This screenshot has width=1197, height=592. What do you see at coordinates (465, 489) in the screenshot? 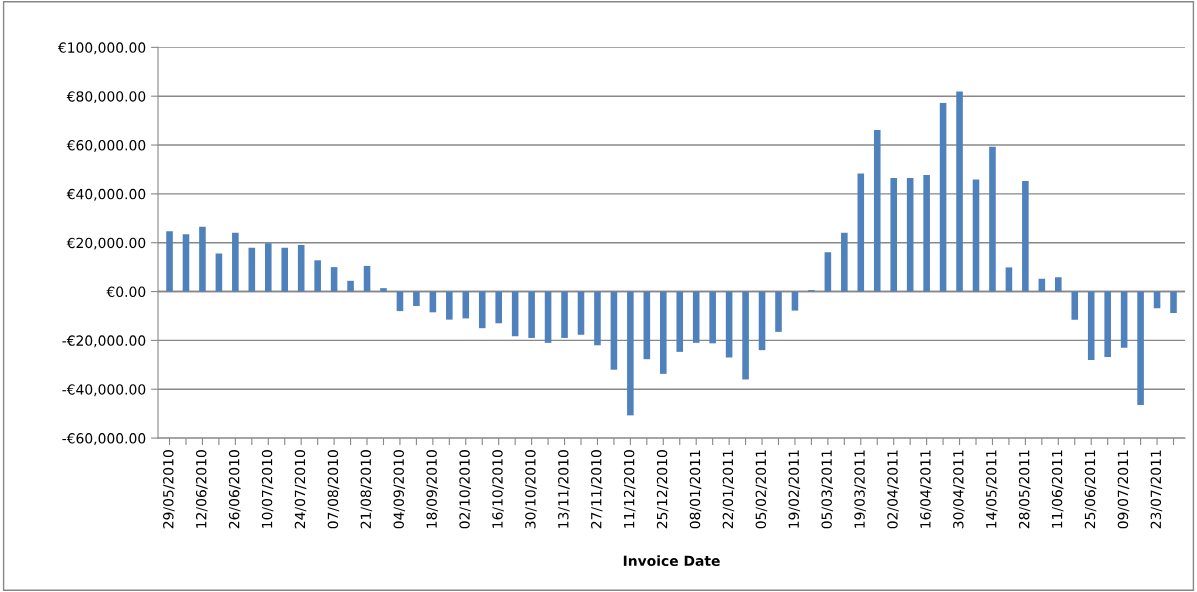
I see `x-tick-label: 02/10/2010` at bounding box center [465, 489].